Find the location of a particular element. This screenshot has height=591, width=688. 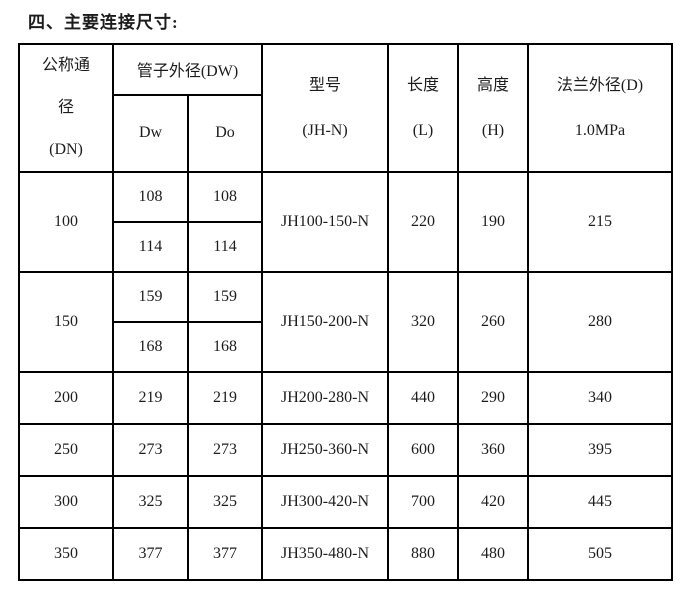

header-dn-line3: (DN) is located at coordinates (66, 149).